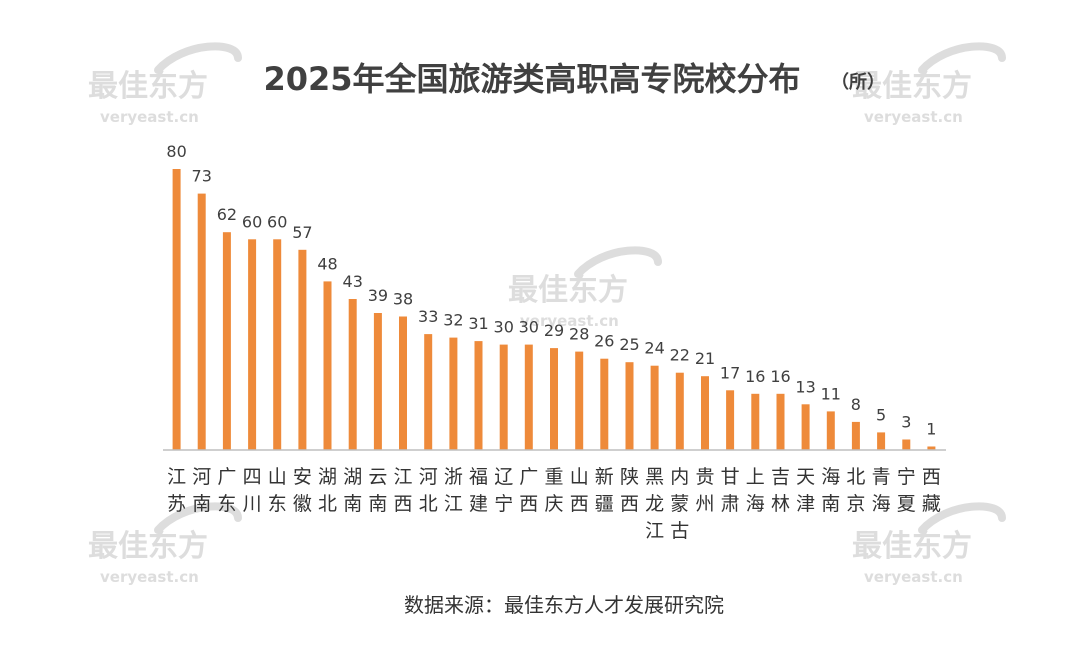  I want to click on watermark-bottom-left: 最佳东方 veryeast.cn, so click(165, 544).